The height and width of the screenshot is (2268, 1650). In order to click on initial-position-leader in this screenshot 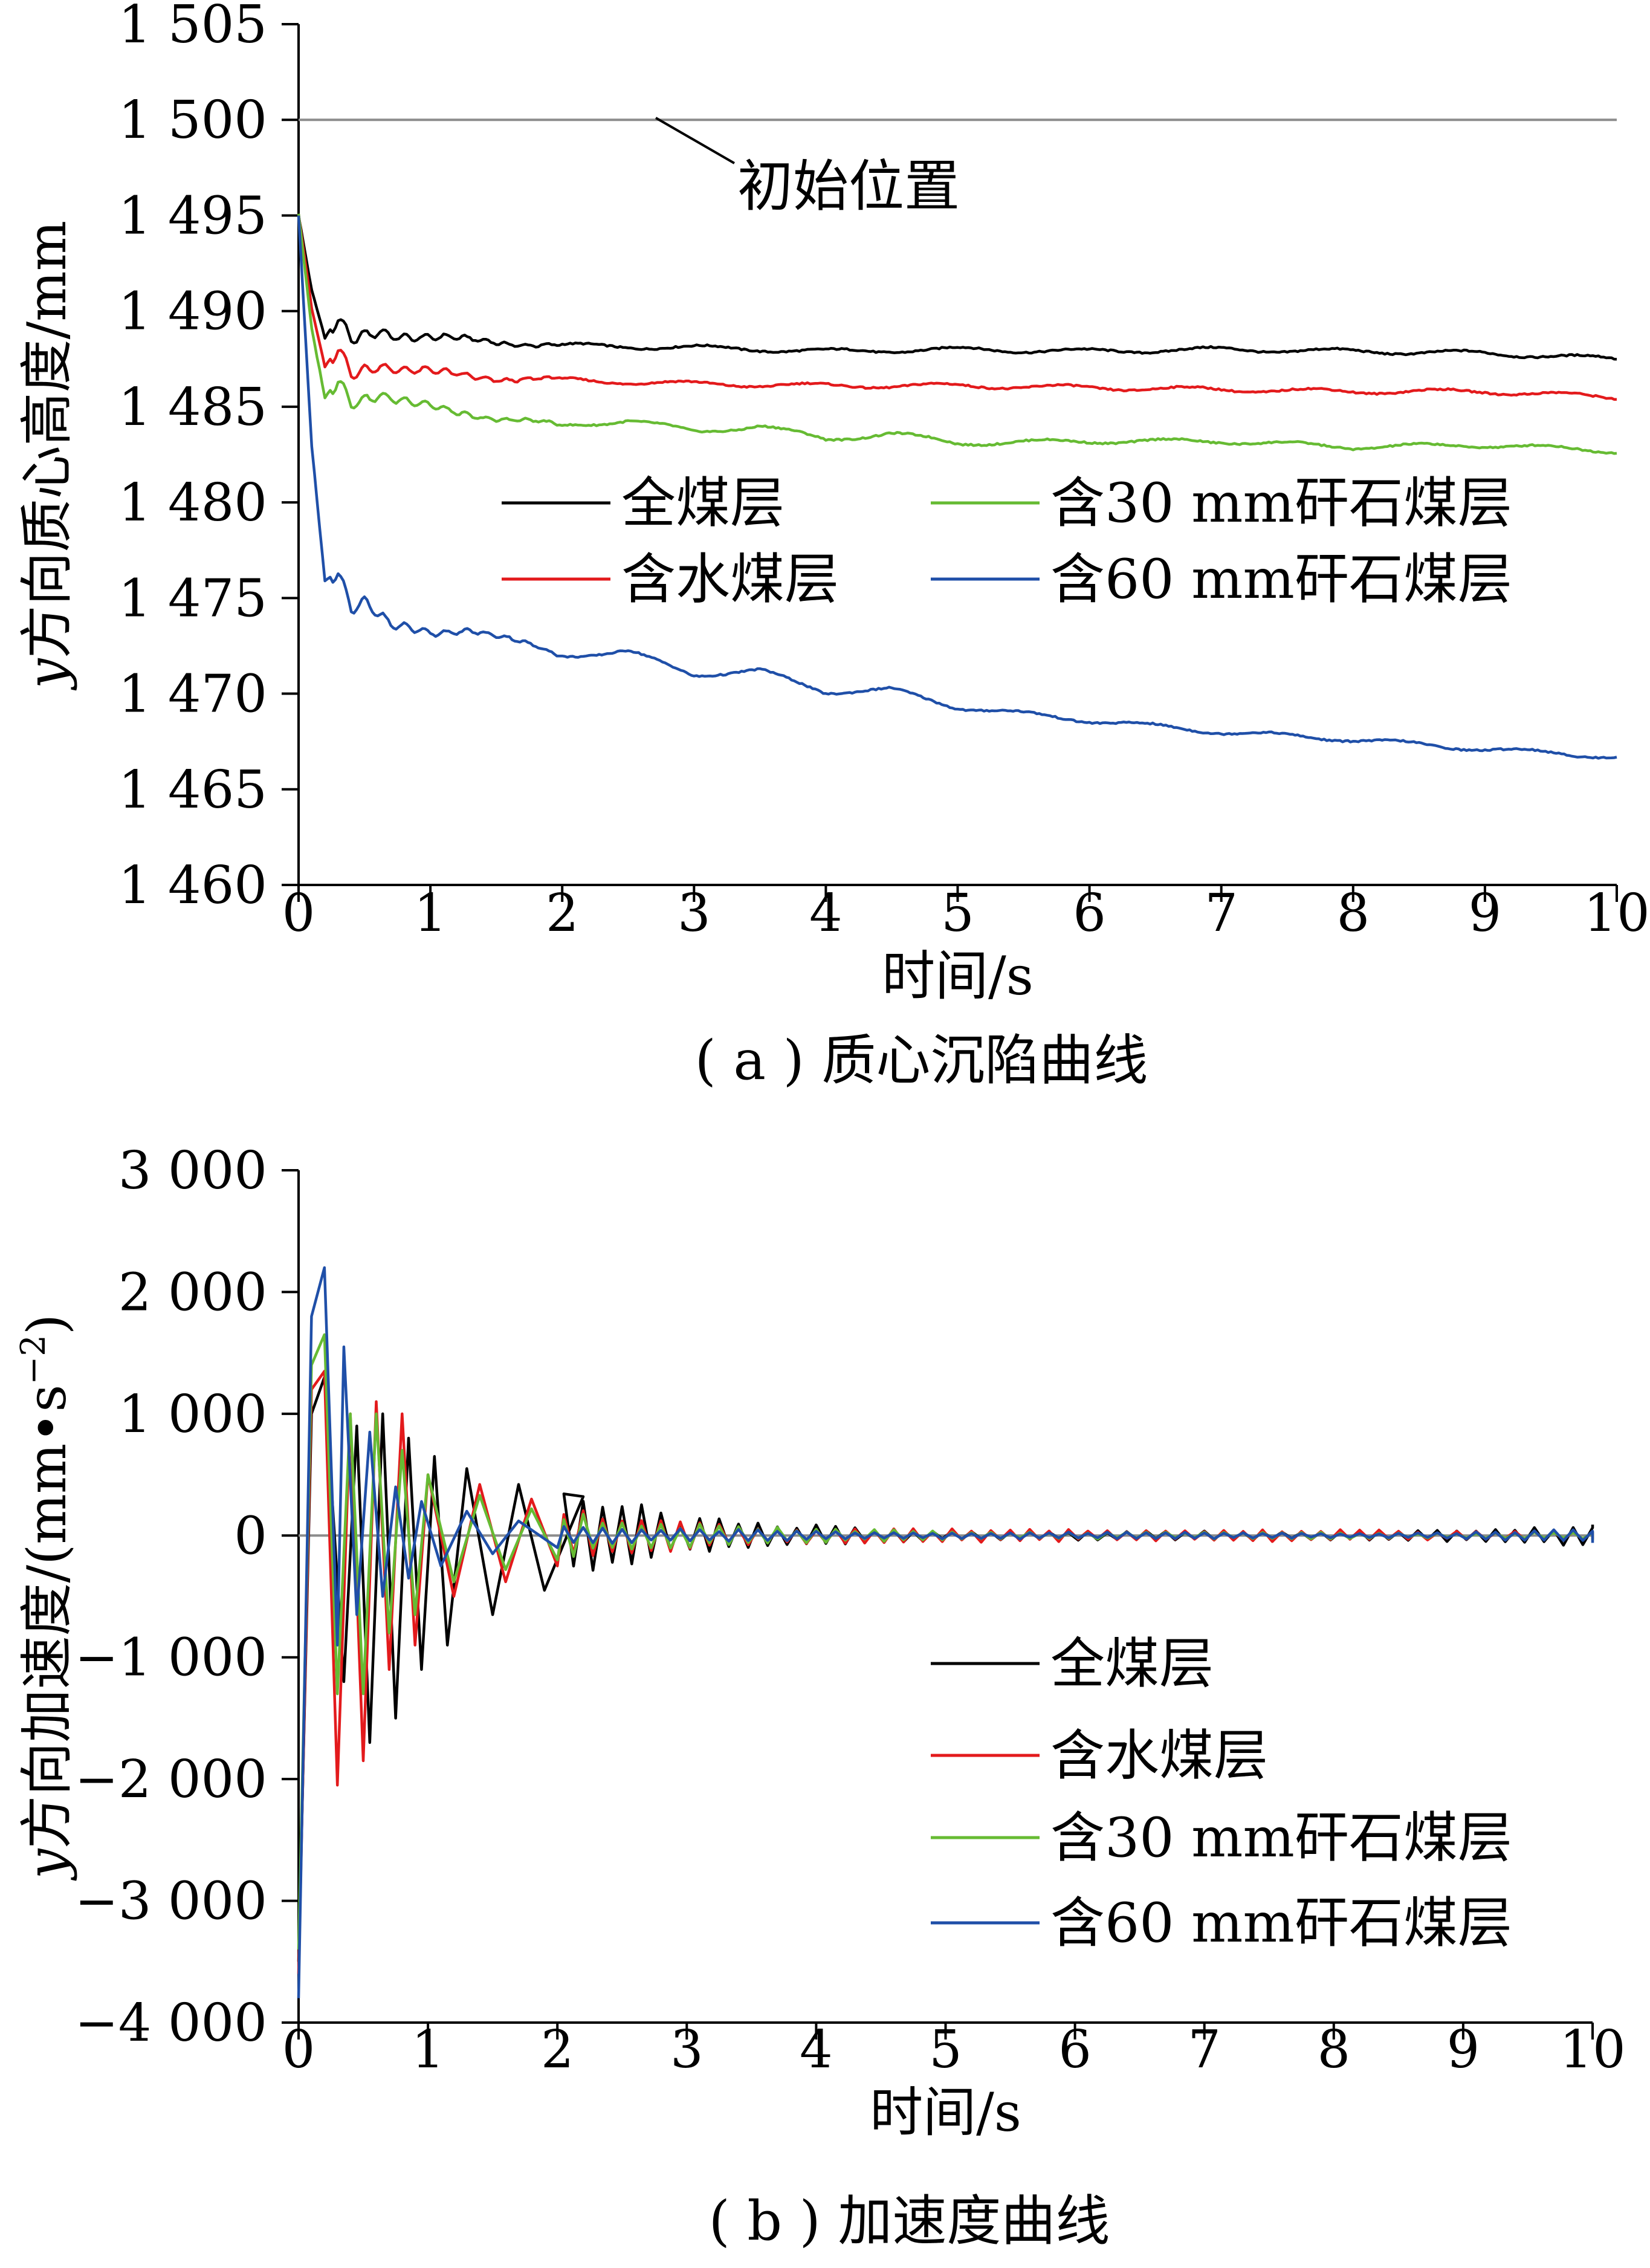, I will do `click(695, 140)`.